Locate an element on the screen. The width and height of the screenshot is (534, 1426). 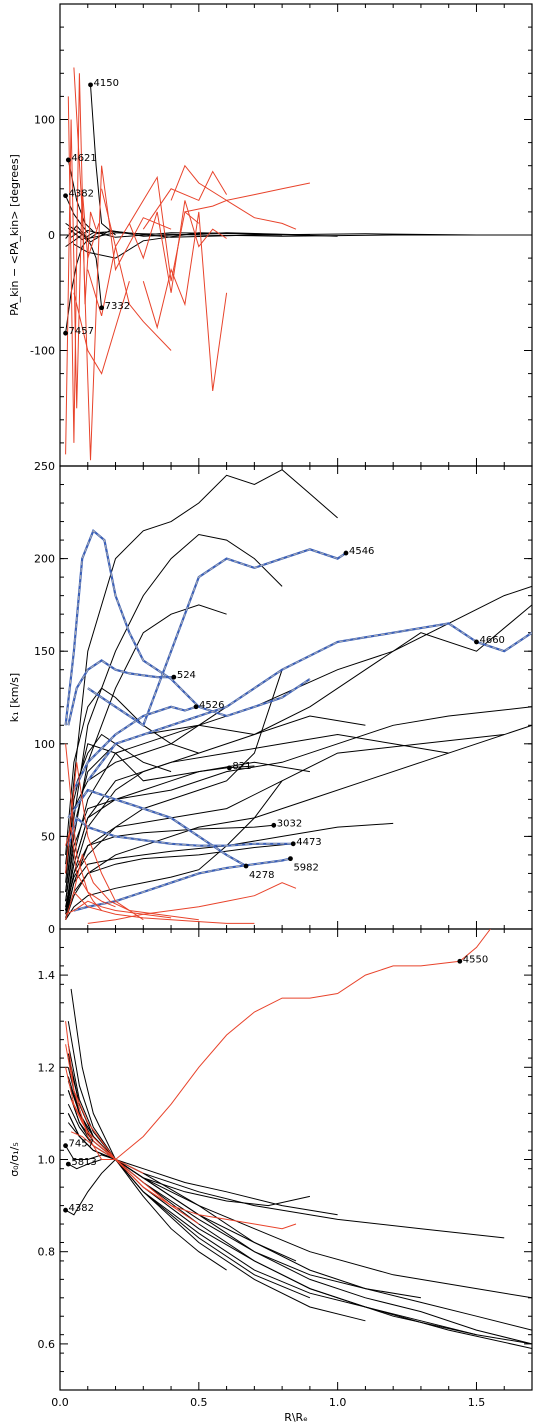
series-line-blue is located at coordinates (217, 637).